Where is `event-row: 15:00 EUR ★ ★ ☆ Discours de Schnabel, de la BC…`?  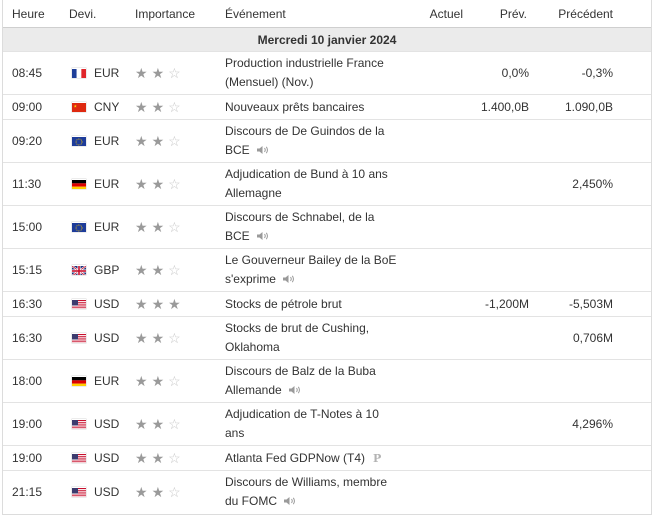
event-row: 15:00 EUR ★ ★ ☆ Discours de Schnabel, de la BC… is located at coordinates (327, 227).